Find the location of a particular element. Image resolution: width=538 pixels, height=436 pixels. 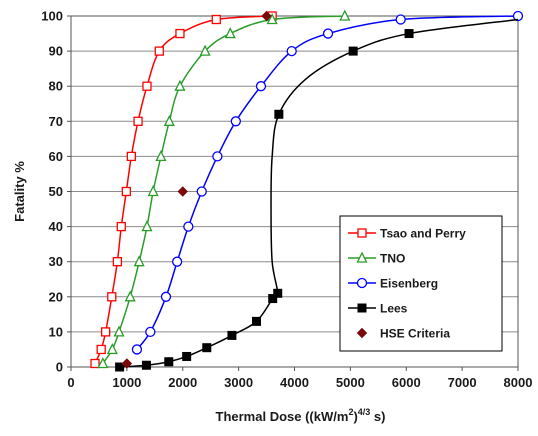

x-axis-title-end: s) is located at coordinates (377, 416).